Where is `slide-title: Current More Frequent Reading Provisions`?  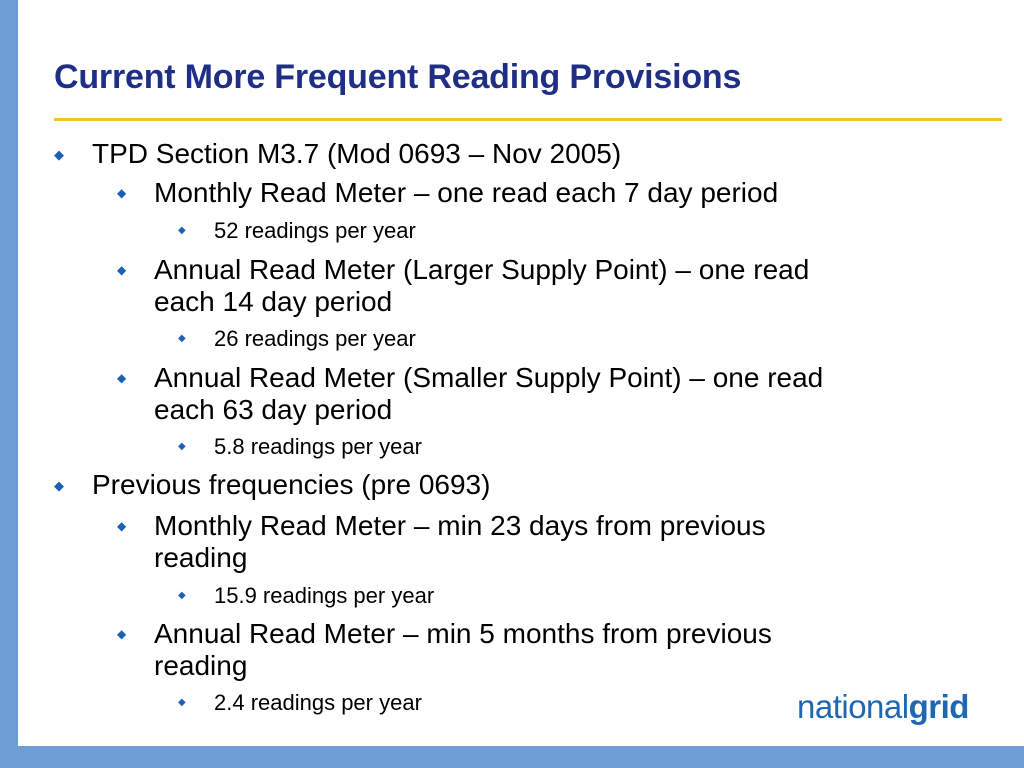
slide-title: Current More Frequent Reading Provisions is located at coordinates (398, 77).